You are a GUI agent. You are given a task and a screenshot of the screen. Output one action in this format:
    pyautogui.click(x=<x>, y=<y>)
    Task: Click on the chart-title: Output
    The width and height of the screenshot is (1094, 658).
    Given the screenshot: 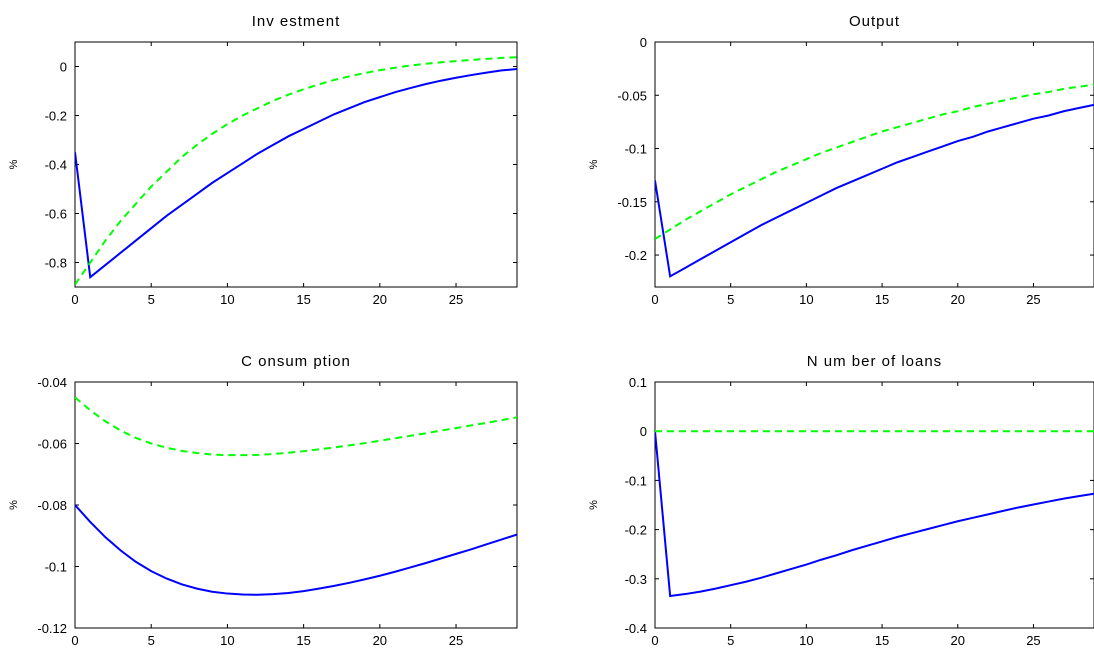 What is the action you would take?
    pyautogui.click(x=874, y=21)
    